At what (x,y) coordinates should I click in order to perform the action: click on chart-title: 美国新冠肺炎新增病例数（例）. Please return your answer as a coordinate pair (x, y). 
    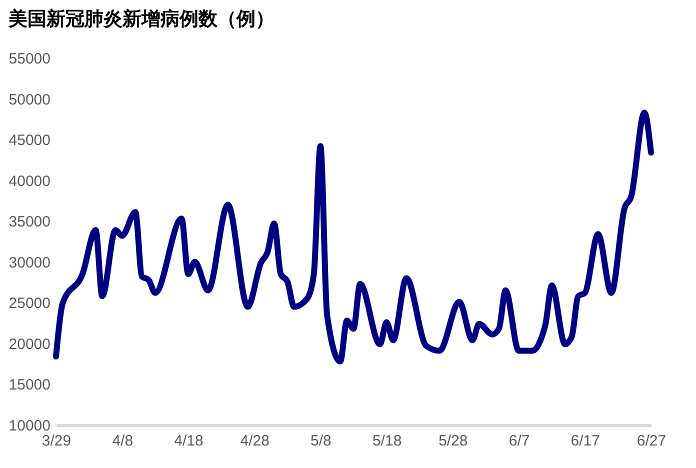
    Looking at the image, I should click on (140, 19).